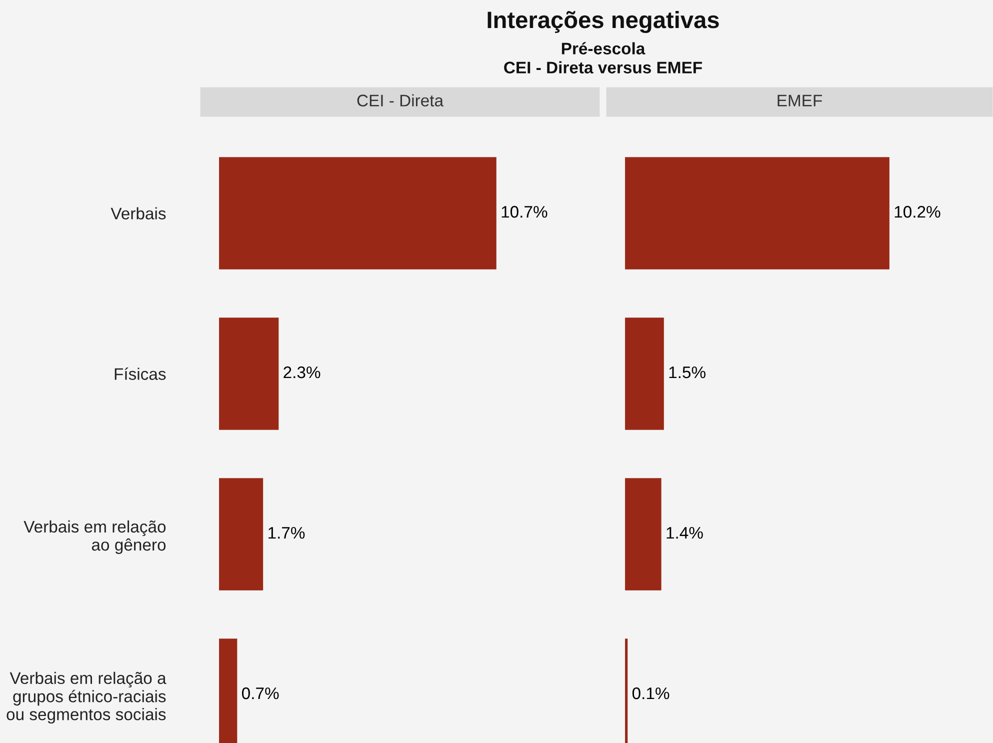 The width and height of the screenshot is (993, 743). I want to click on text: Pré-escola, so click(604, 48).